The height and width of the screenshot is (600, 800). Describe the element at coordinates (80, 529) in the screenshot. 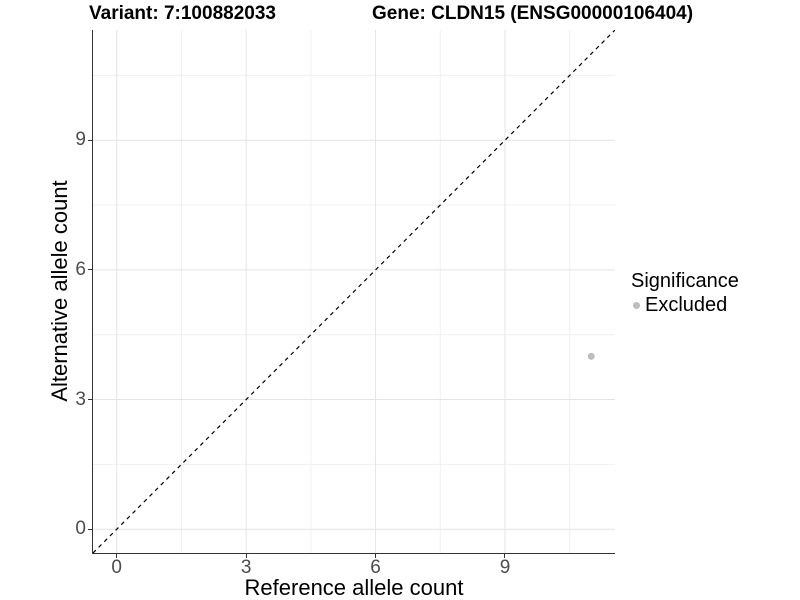

I see `y-tick-label: 0` at that location.